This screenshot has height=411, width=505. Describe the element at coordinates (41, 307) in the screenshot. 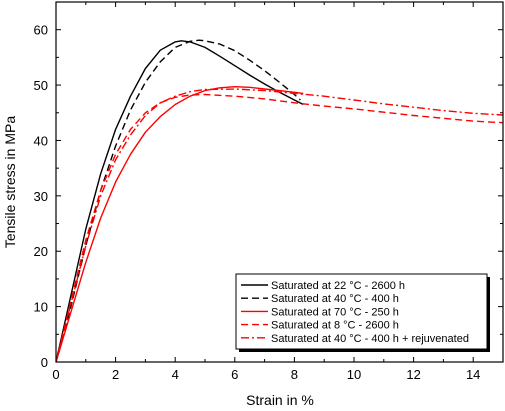

I see `y-tick-label: 10` at that location.